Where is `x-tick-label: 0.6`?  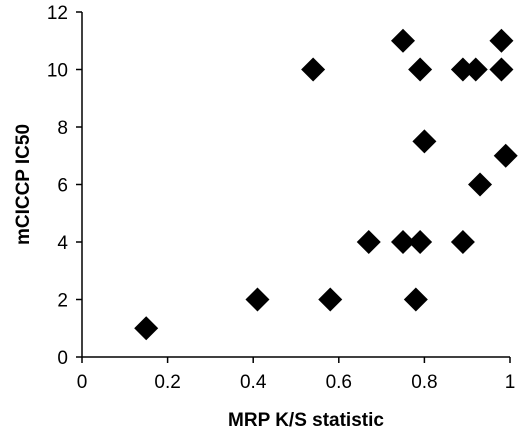
x-tick-label: 0.6 is located at coordinates (339, 382).